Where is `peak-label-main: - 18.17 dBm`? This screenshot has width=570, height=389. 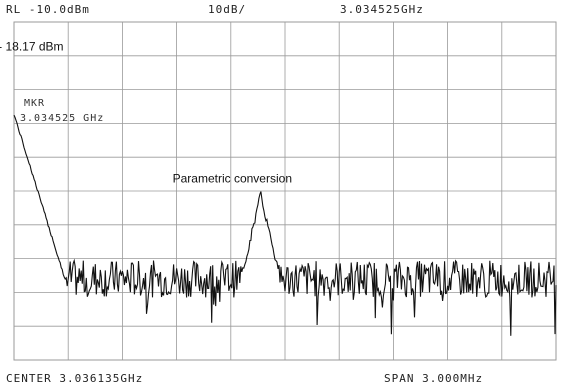 peak-label-main: - 18.17 dBm is located at coordinates (32, 47).